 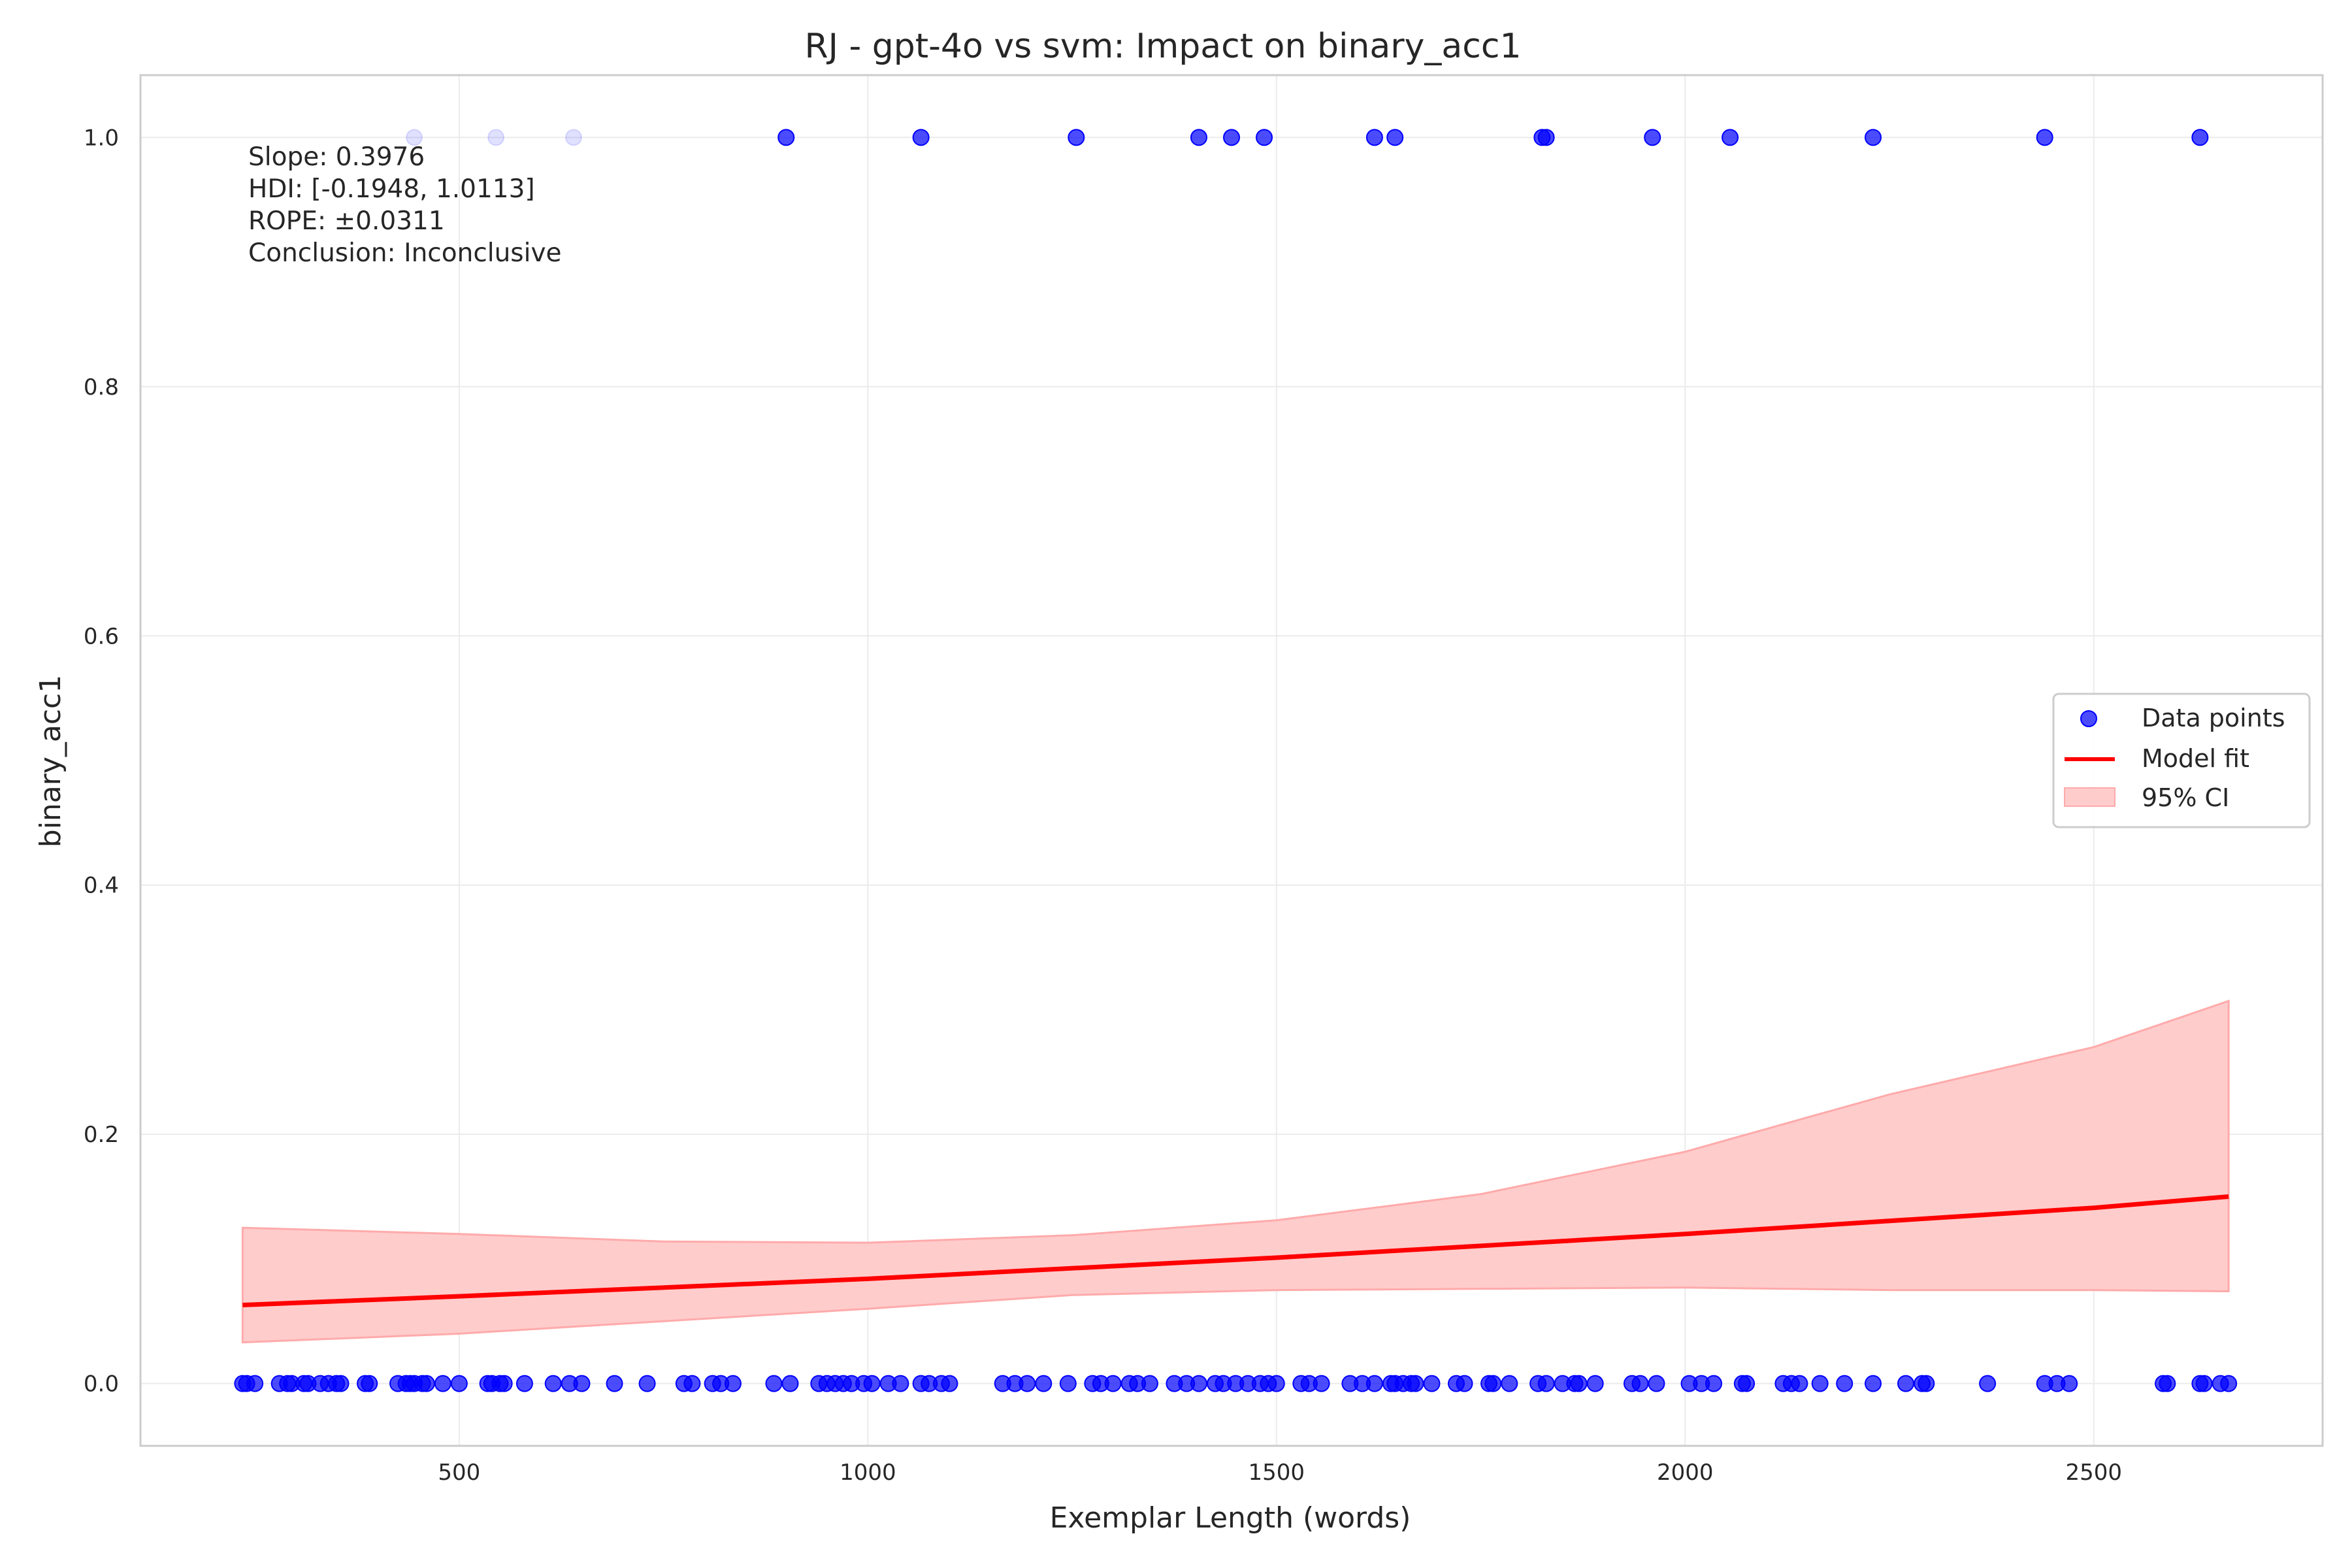 What do you see at coordinates (50, 761) in the screenshot?
I see `y-axis-label: binary_acc1` at bounding box center [50, 761].